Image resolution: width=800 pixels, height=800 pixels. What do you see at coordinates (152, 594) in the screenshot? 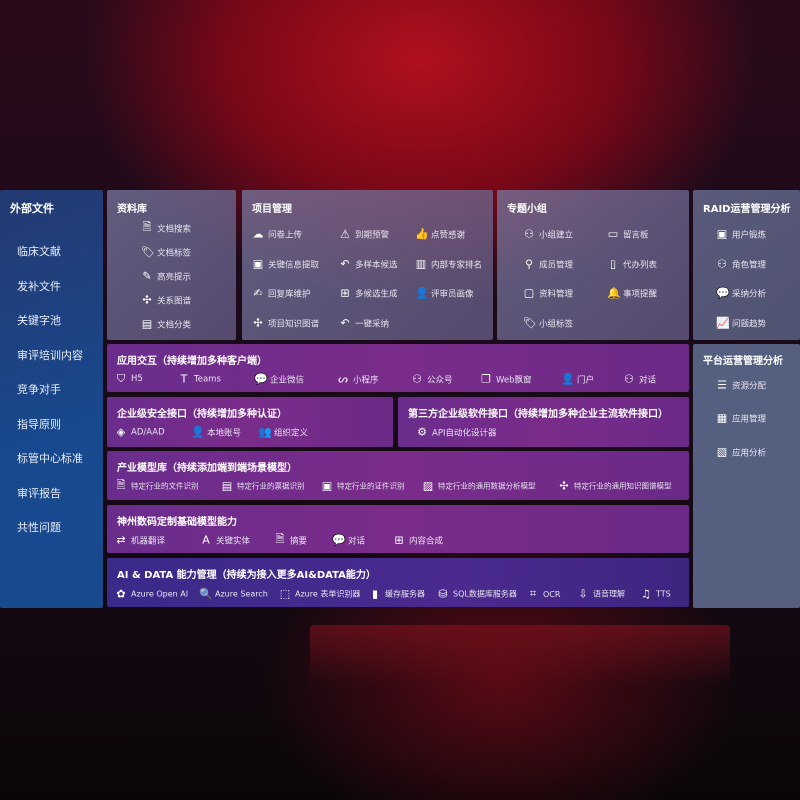
I see `ai-data-item: ✿ Azure Open AI` at bounding box center [152, 594].